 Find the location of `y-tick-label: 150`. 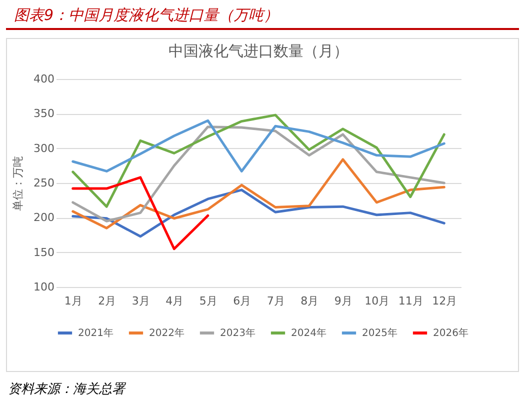

y-tick-label: 150 is located at coordinates (44, 252).